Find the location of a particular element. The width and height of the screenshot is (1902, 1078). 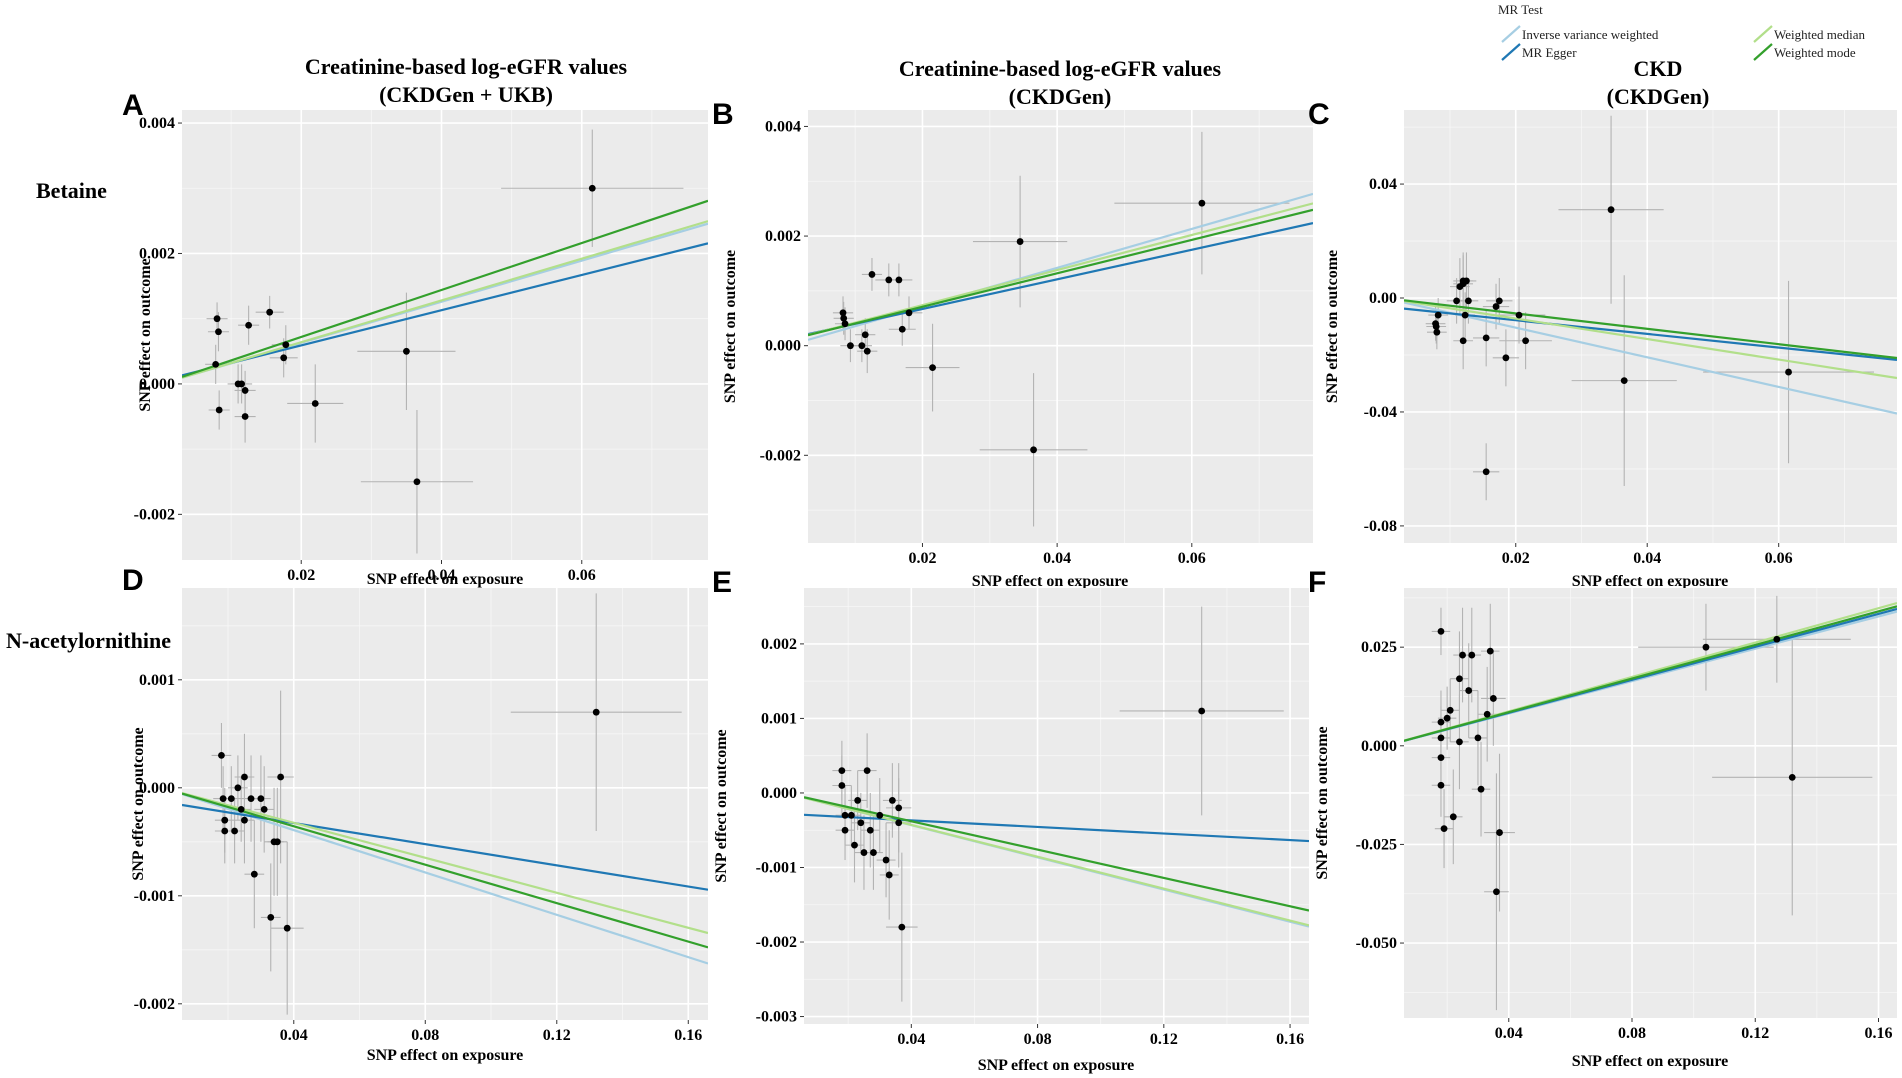

legend-label-weighted-median: Weighted median is located at coordinates (1820, 34).